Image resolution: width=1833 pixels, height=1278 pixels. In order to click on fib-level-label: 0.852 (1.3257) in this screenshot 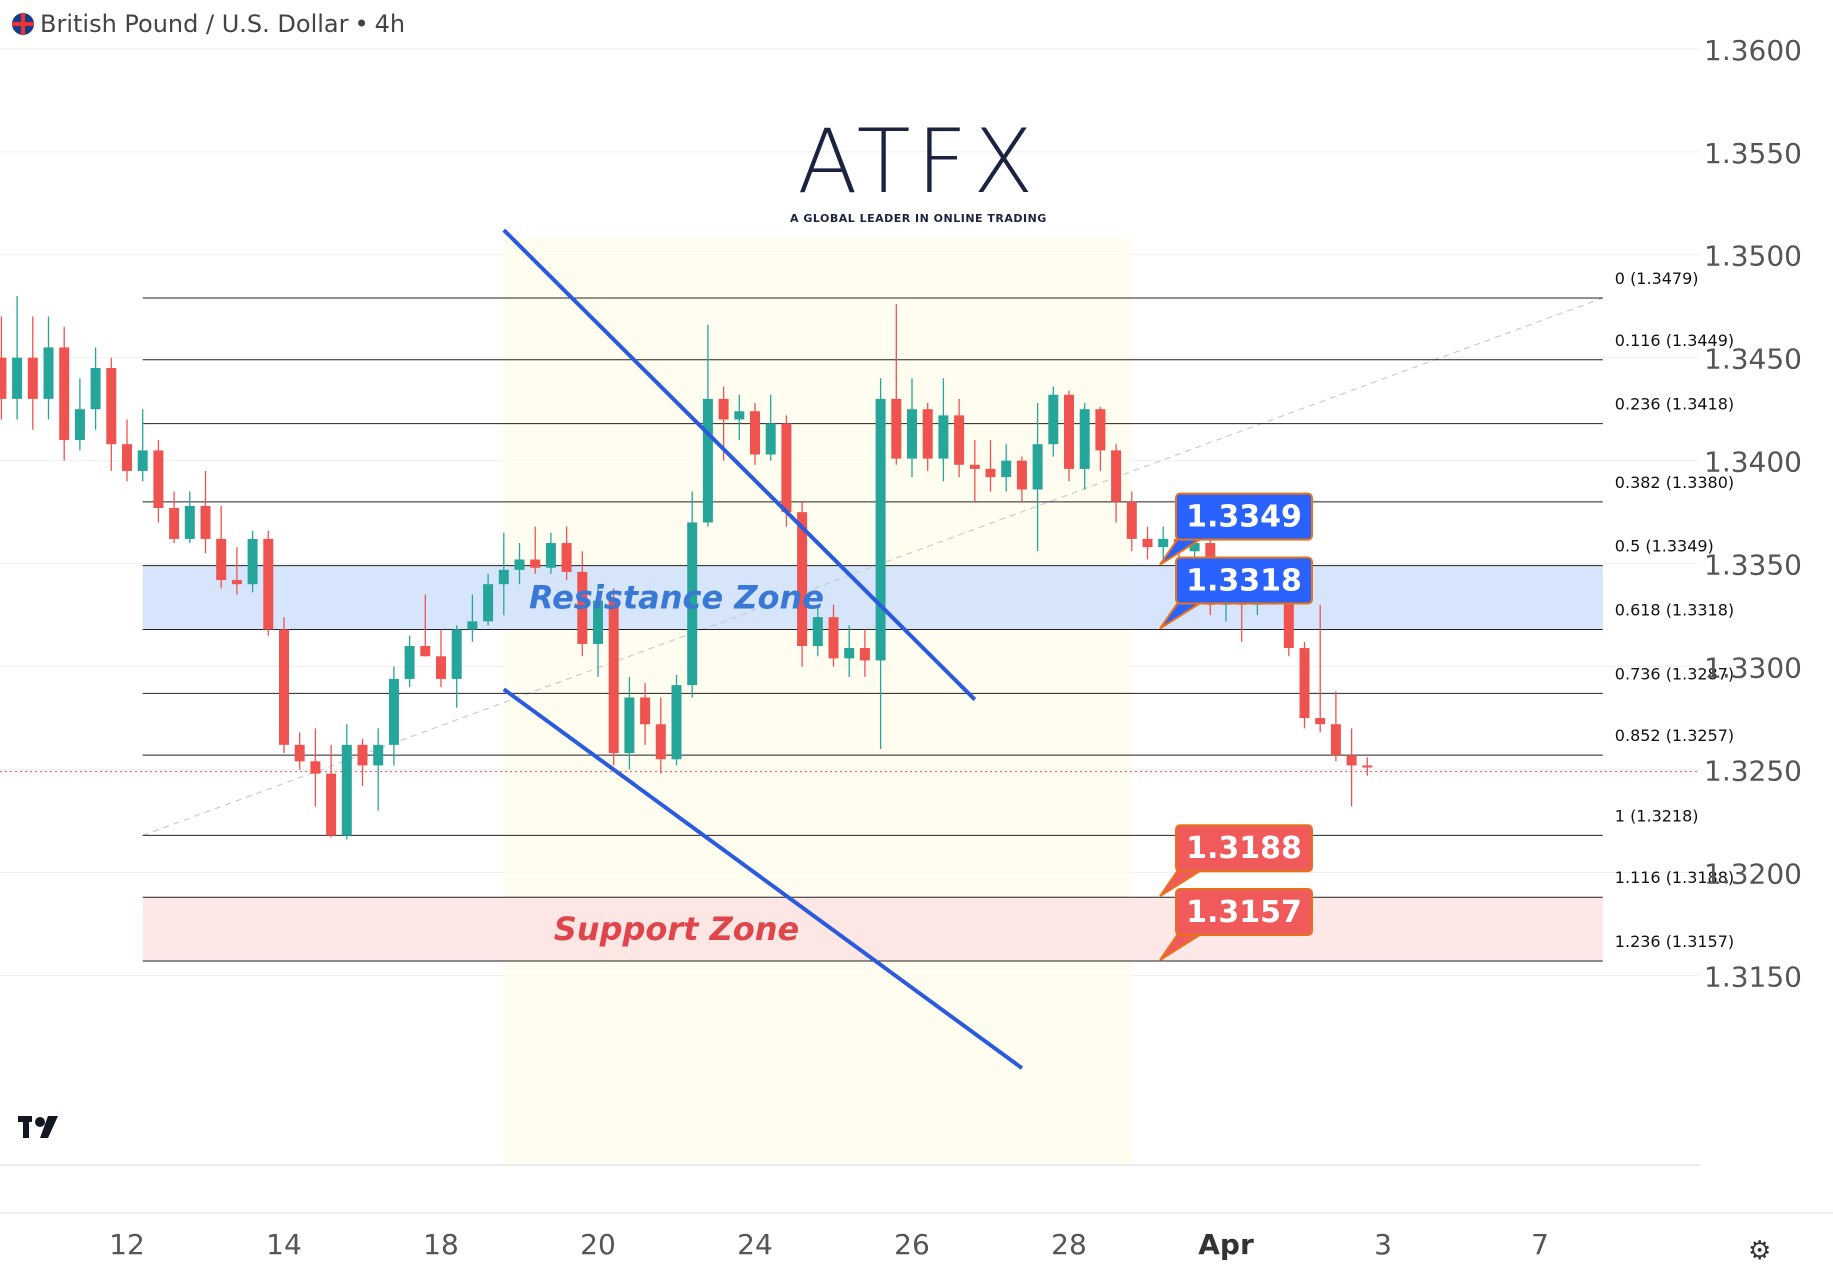, I will do `click(1674, 735)`.